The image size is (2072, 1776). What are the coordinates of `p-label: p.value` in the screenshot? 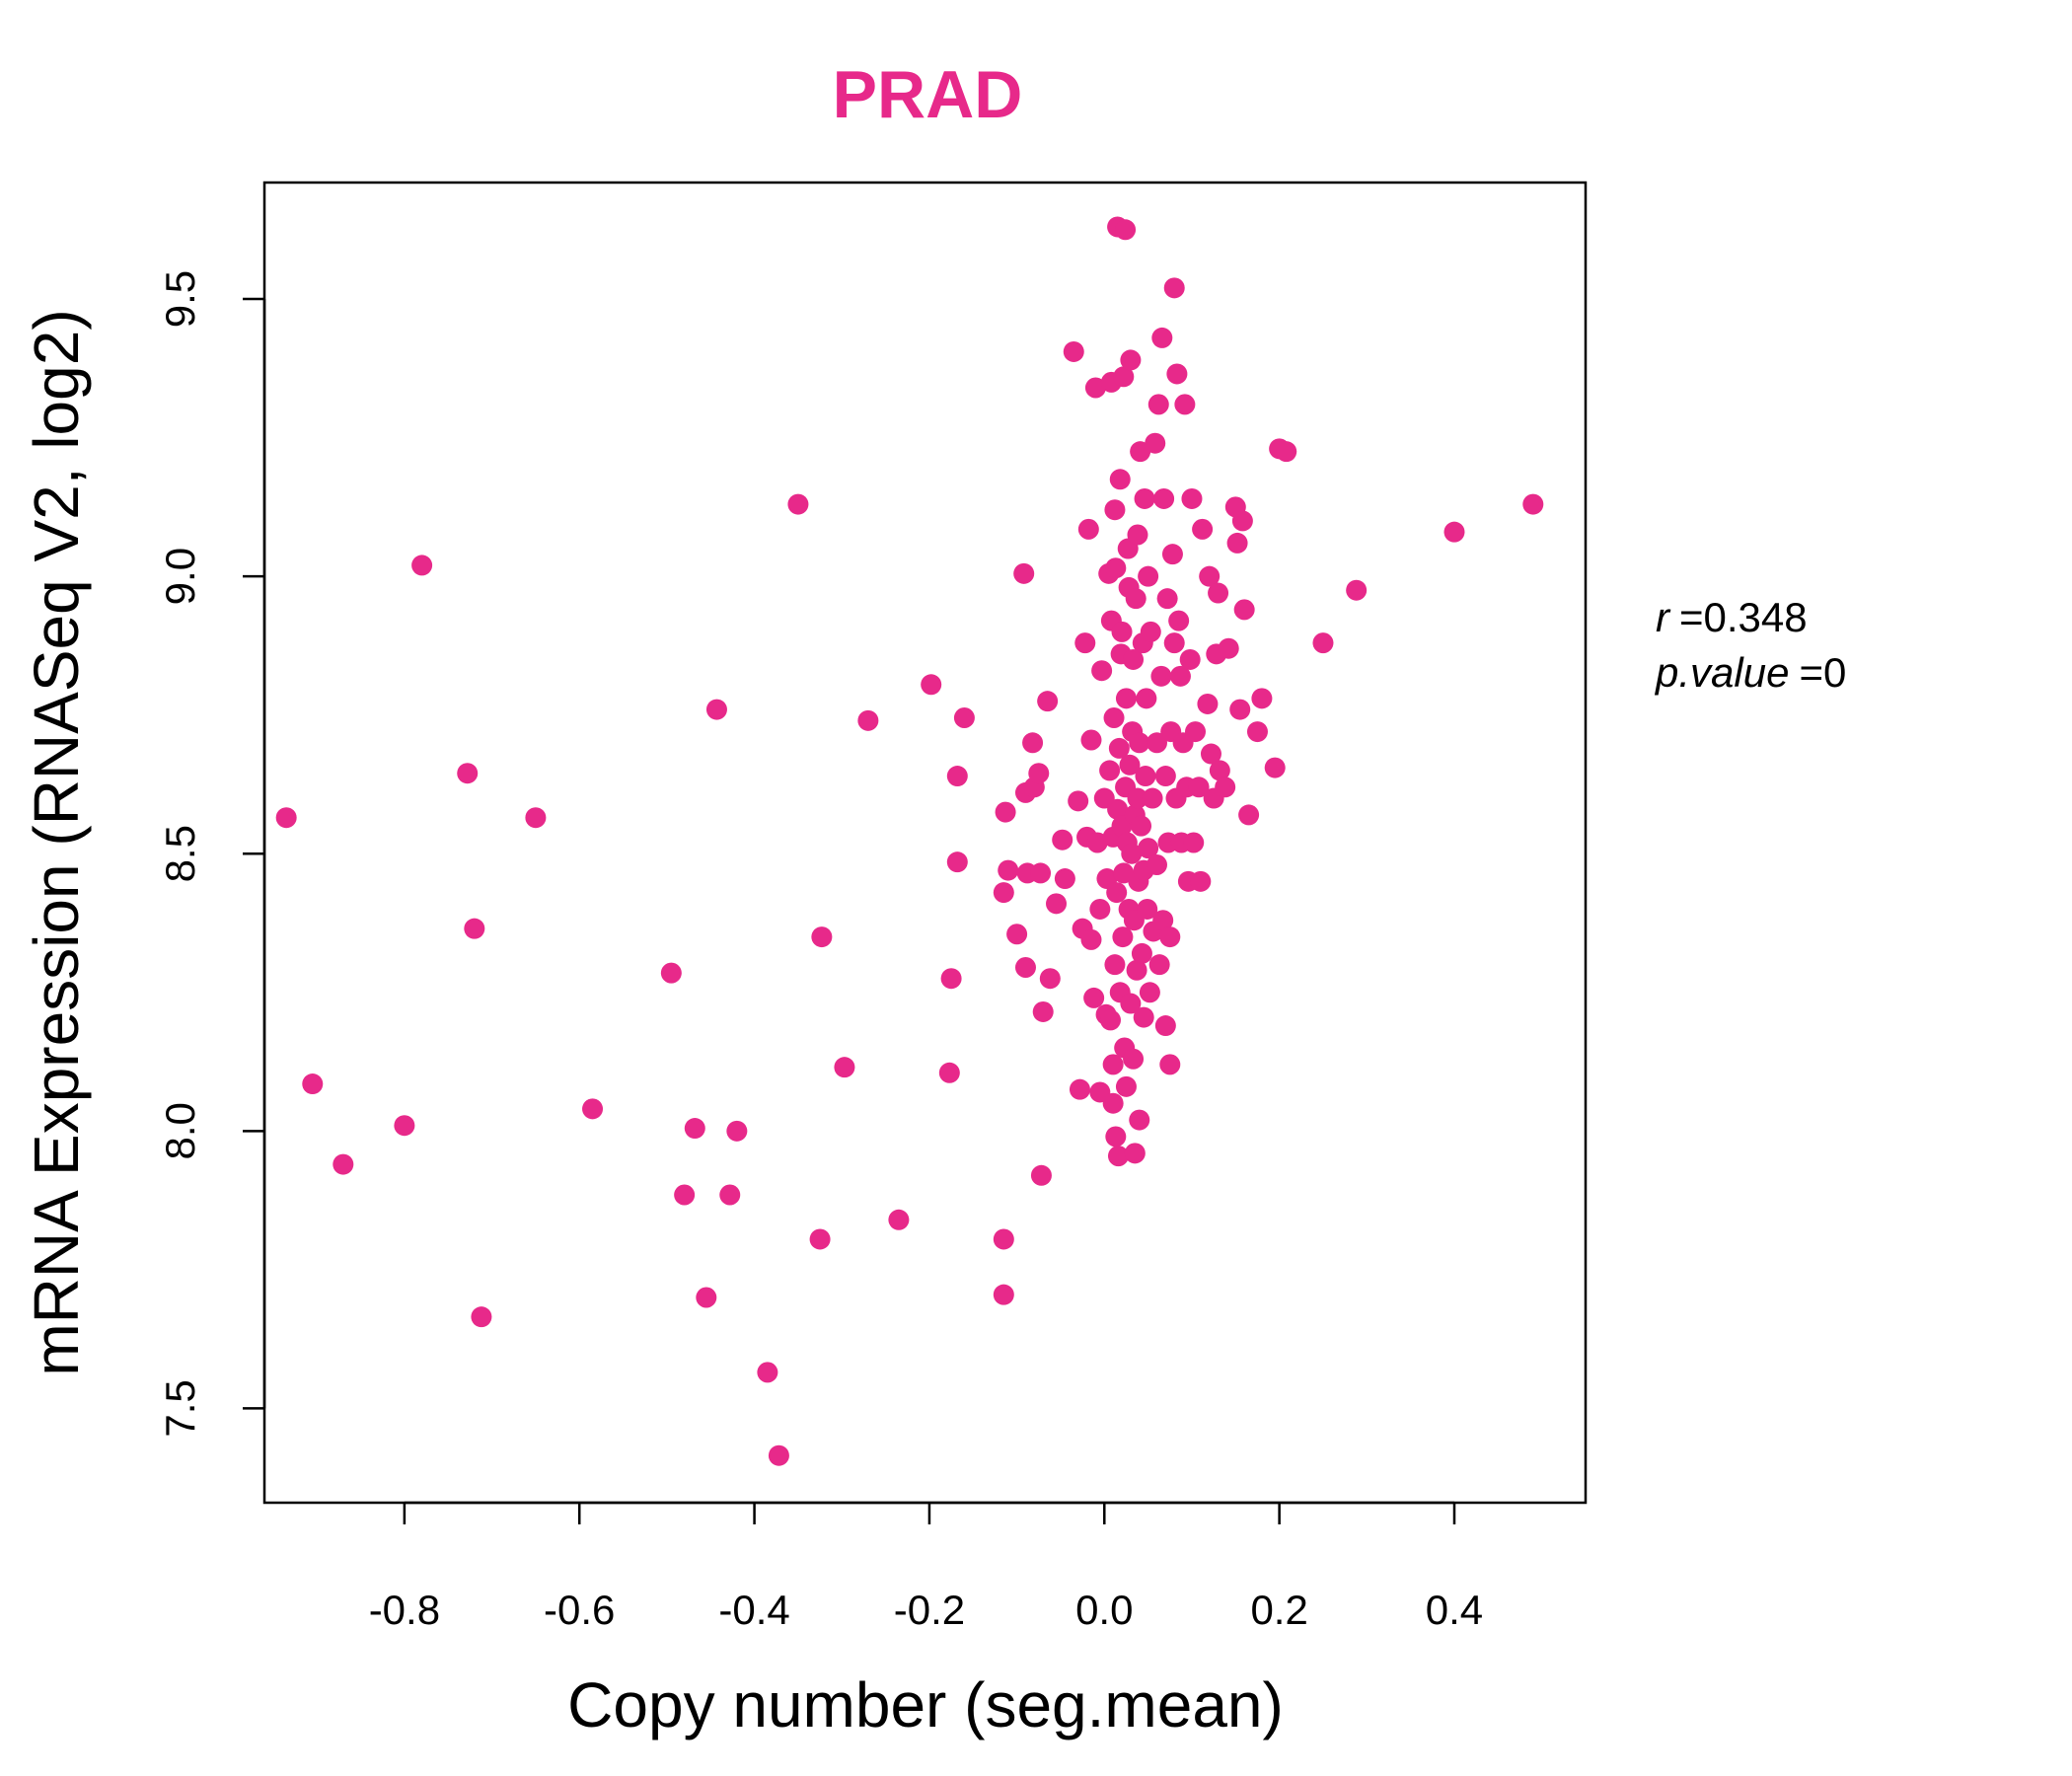 It's located at (1722, 673).